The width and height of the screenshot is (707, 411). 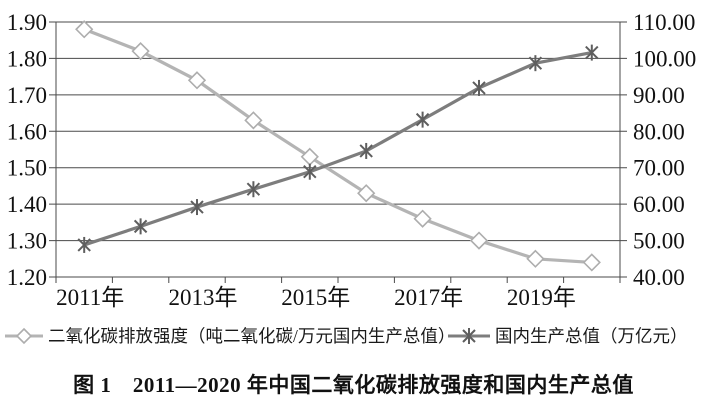 What do you see at coordinates (659, 241) in the screenshot?
I see `svg-text: 50.00` at bounding box center [659, 241].